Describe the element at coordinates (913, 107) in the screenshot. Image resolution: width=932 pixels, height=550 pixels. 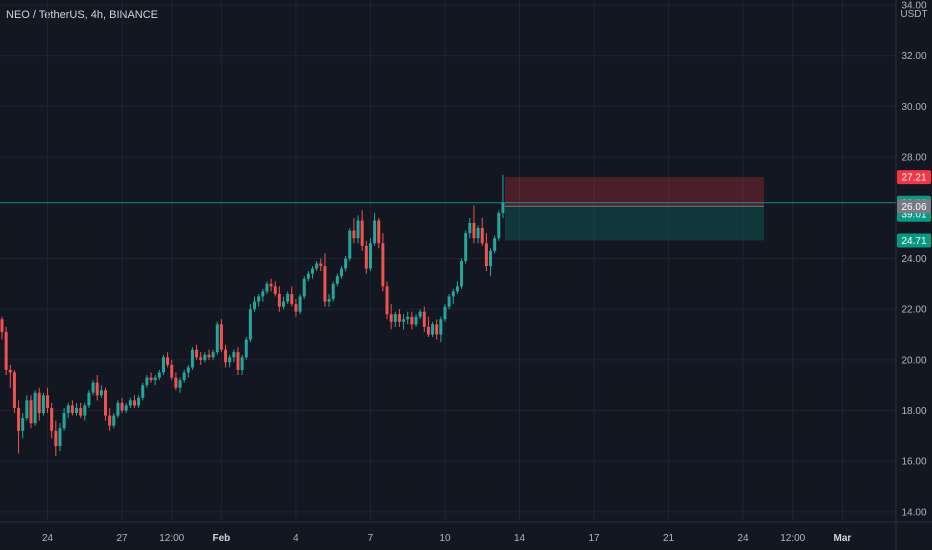
I see `price-tick-label: 30.00` at that location.